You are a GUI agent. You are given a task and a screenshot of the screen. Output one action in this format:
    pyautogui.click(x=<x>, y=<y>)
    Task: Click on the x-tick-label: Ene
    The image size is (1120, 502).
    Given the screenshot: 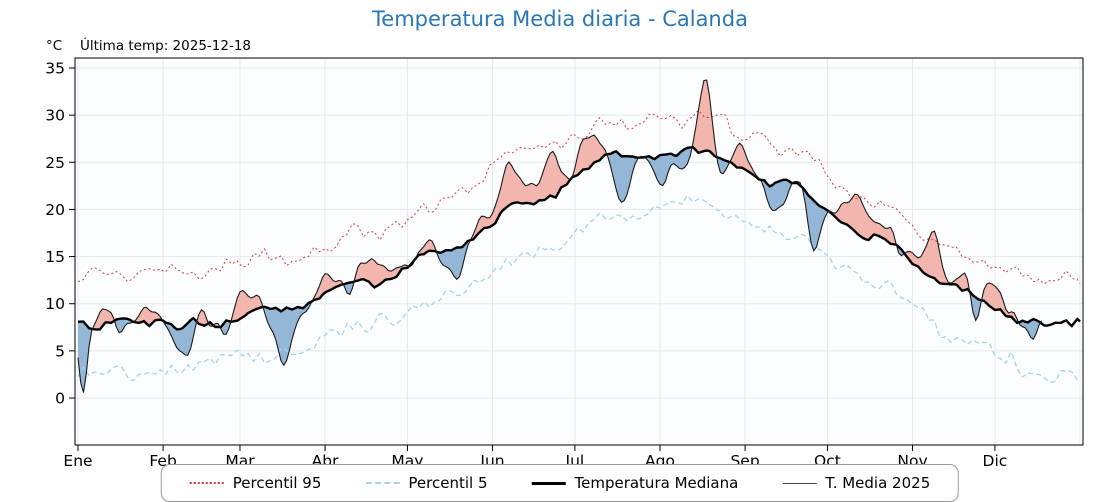 What is the action you would take?
    pyautogui.click(x=77, y=461)
    